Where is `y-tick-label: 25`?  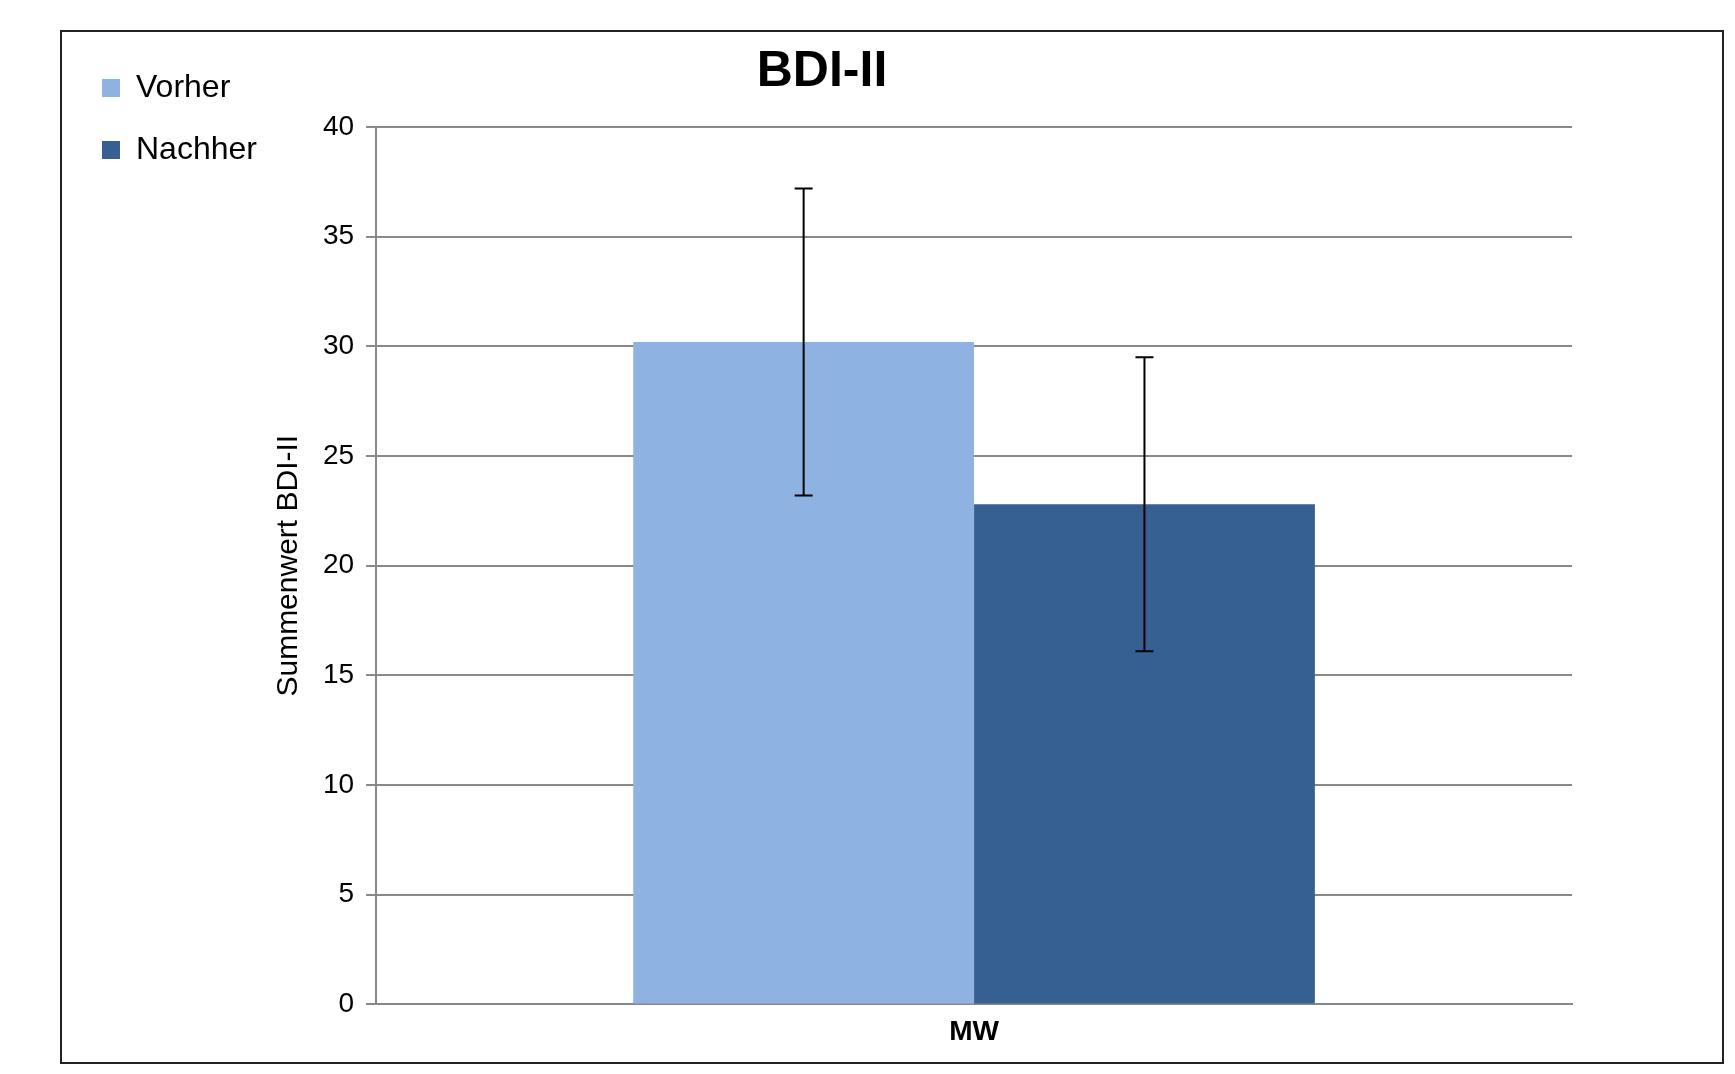 y-tick-label: 25 is located at coordinates (338, 454).